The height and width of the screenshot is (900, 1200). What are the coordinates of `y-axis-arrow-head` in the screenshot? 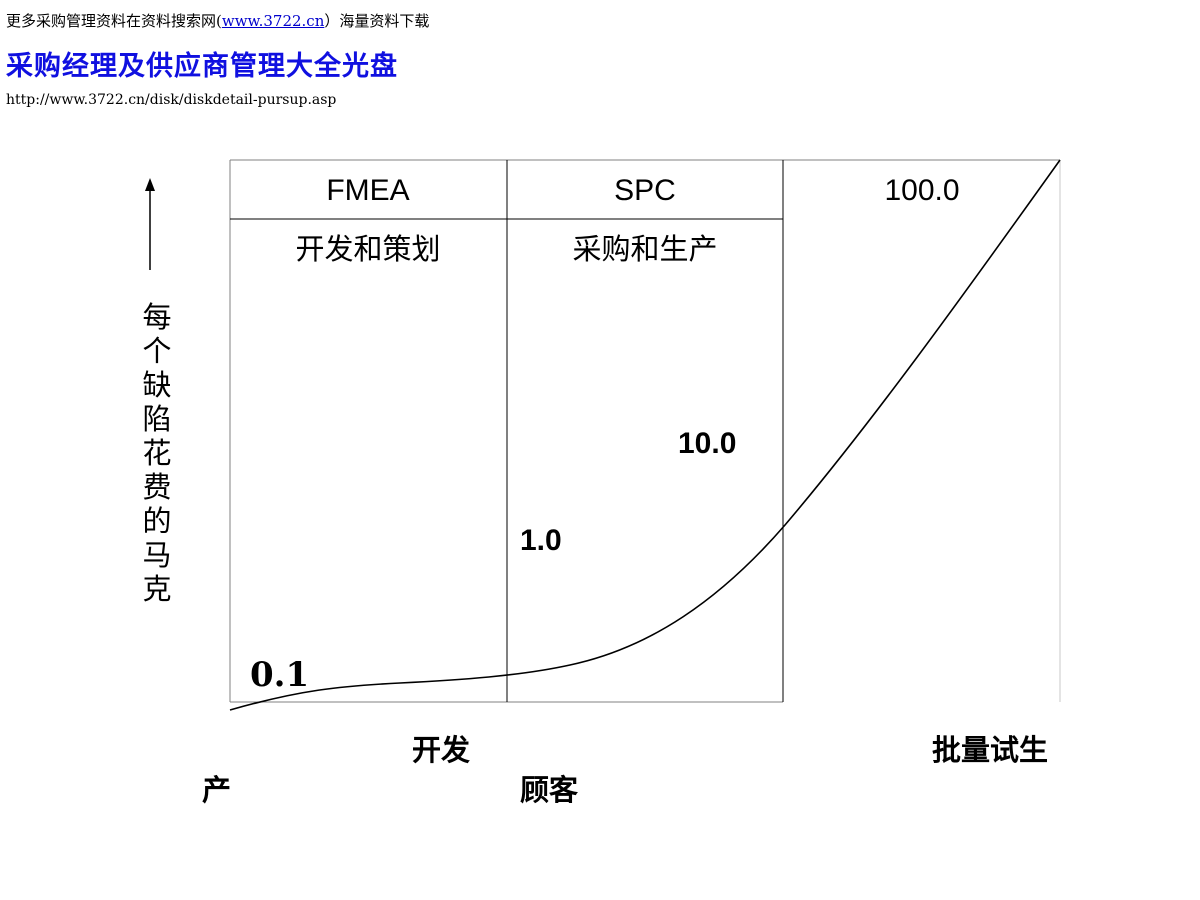 It's located at (150, 184).